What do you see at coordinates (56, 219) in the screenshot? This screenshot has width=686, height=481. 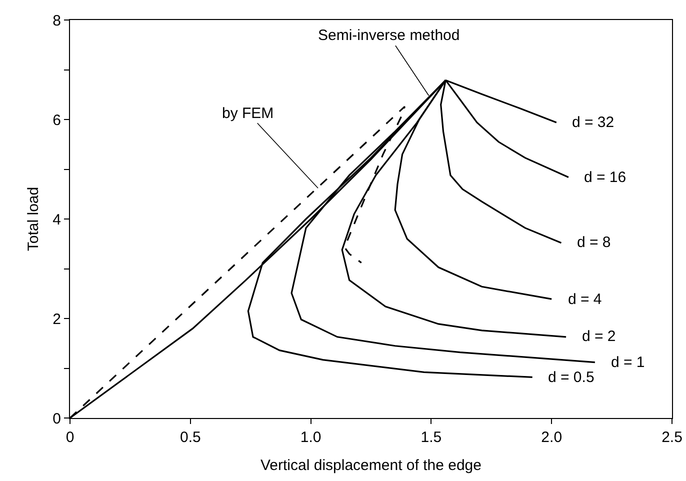 I see `y-tick-label: 4` at bounding box center [56, 219].